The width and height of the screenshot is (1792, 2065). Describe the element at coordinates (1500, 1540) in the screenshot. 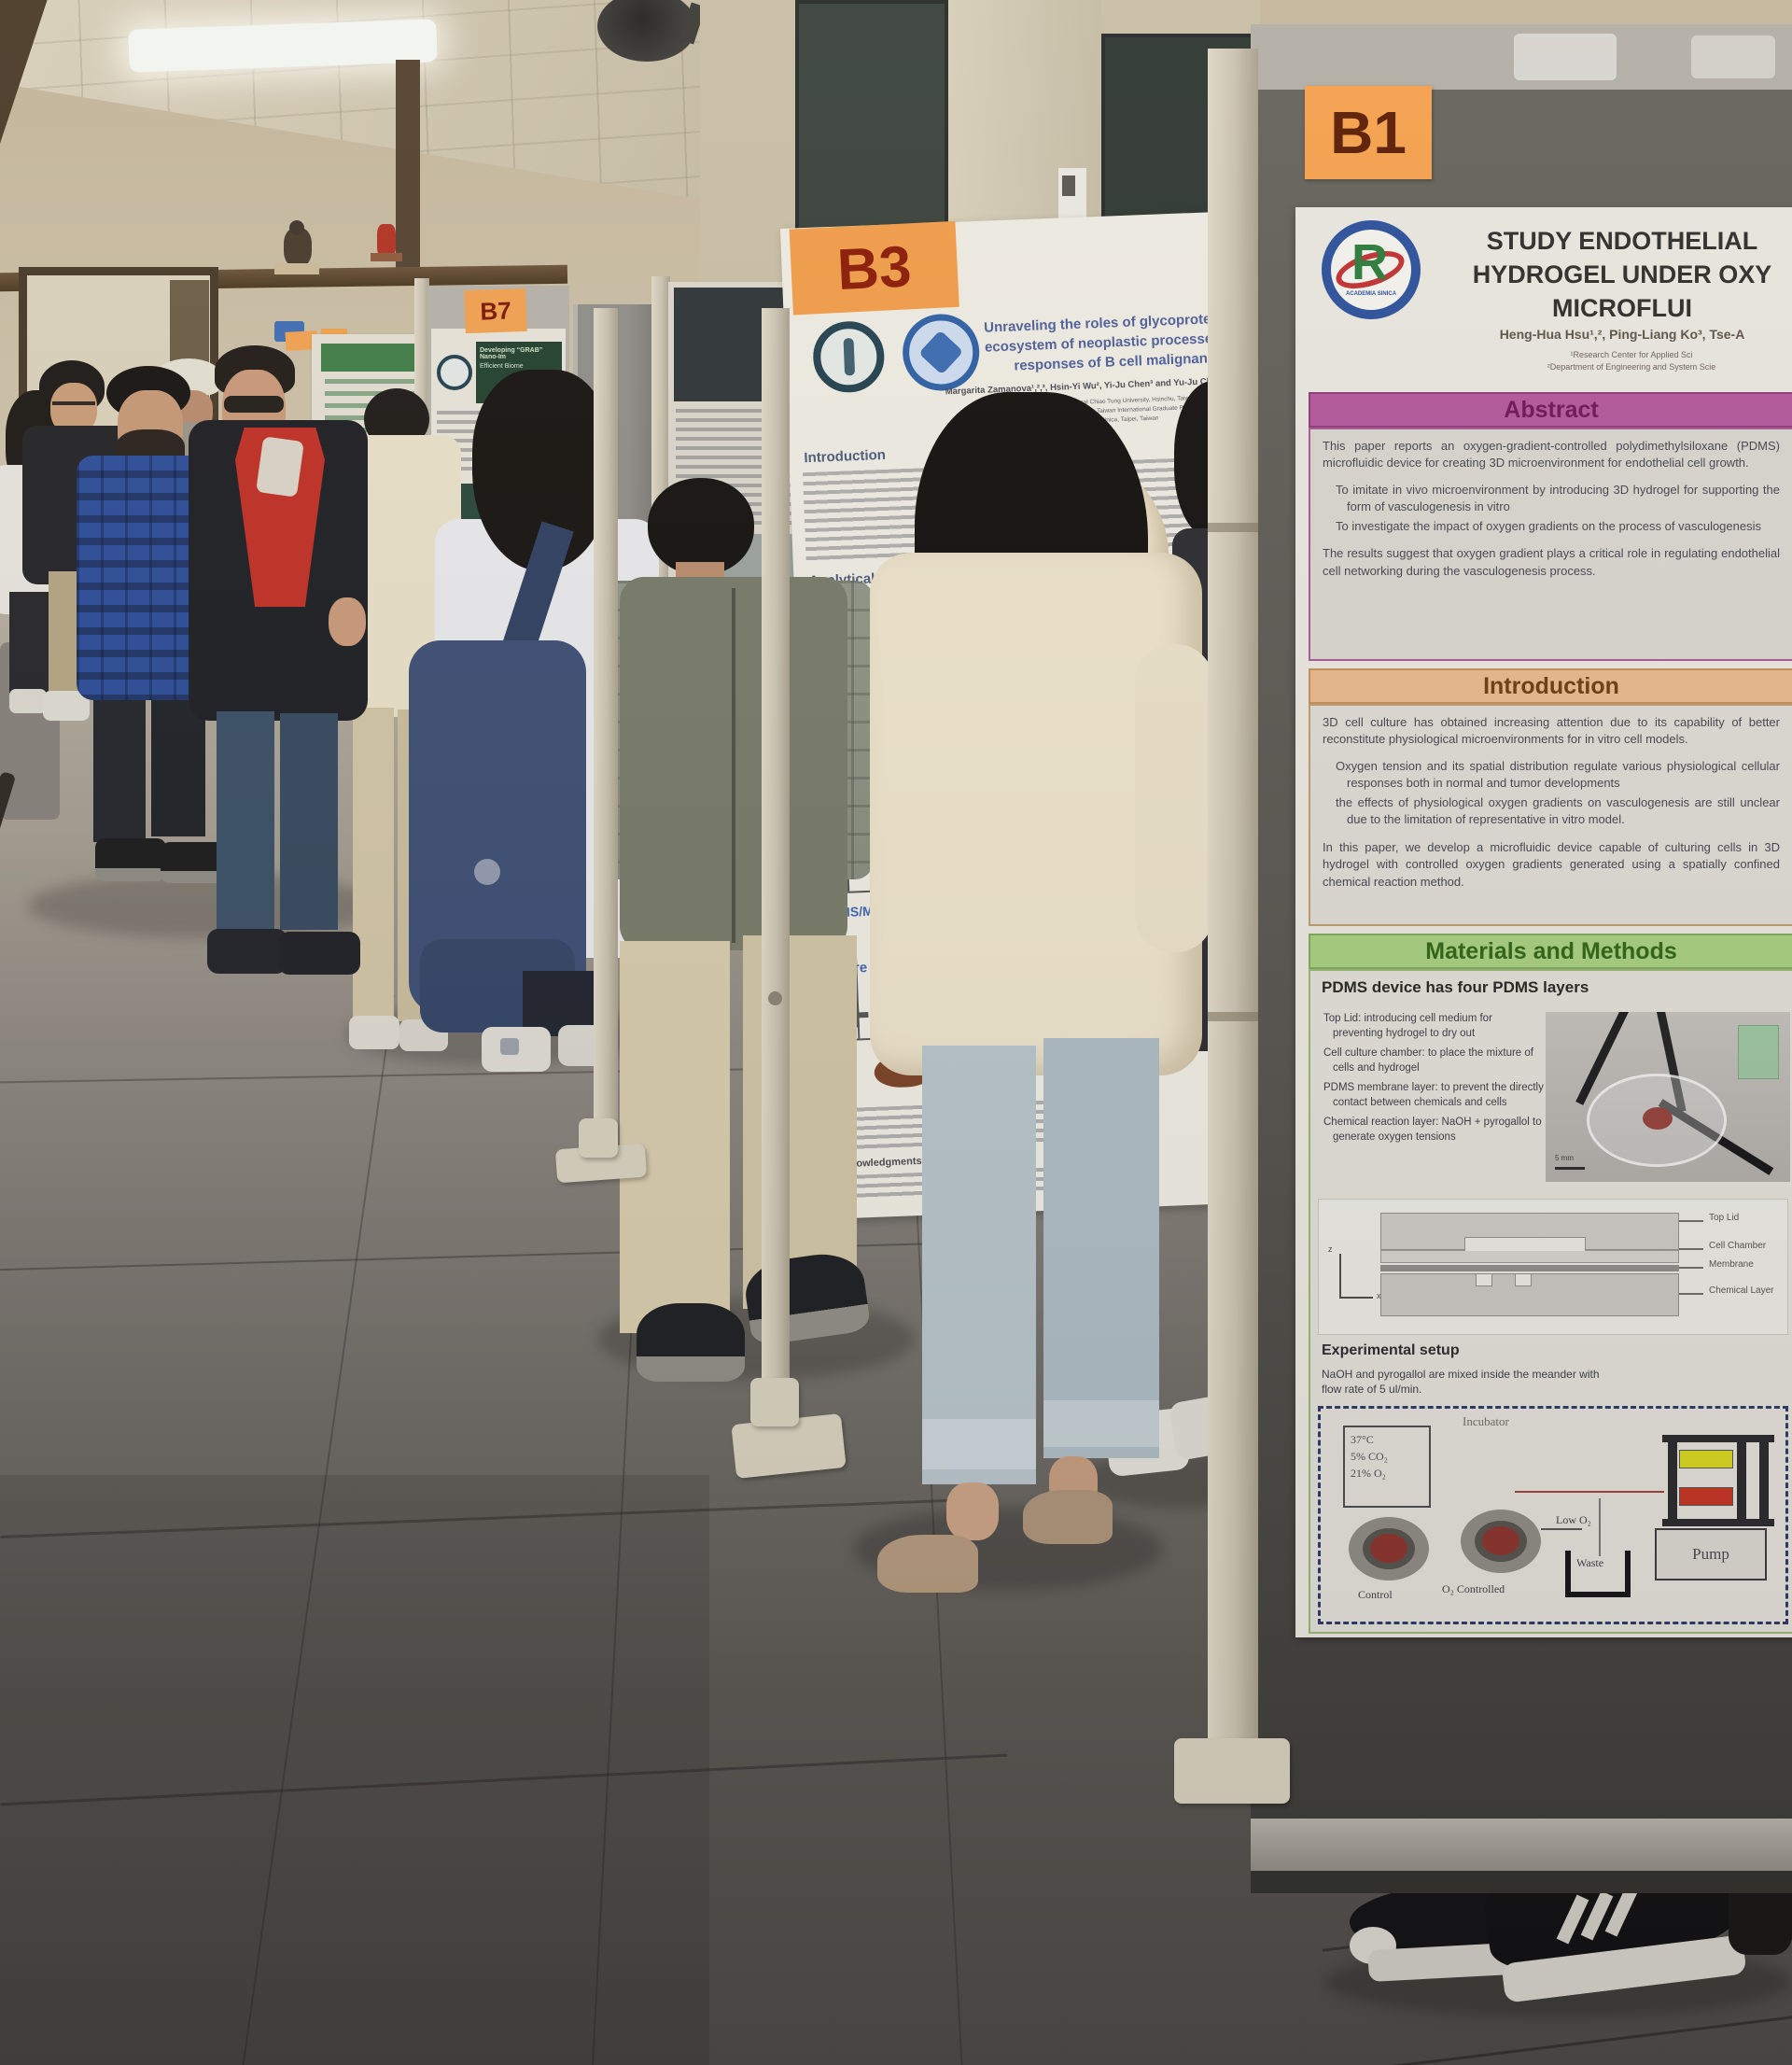

I see `dish-core` at that location.